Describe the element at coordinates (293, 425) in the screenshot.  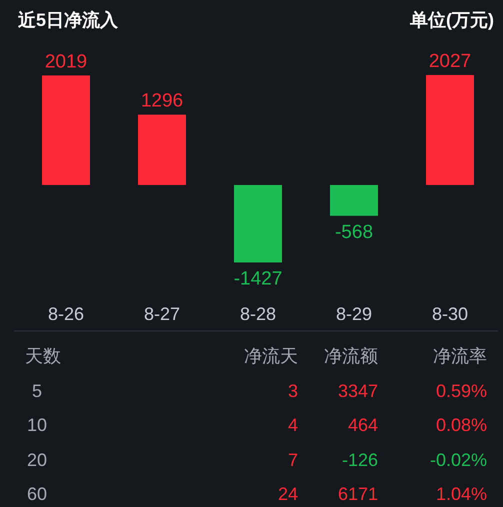
I see `text: 4` at that location.